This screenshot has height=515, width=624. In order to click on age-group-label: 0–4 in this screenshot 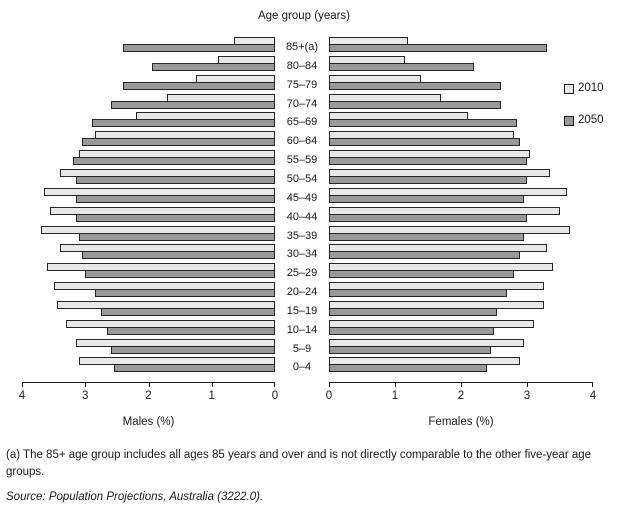, I will do `click(302, 367)`.